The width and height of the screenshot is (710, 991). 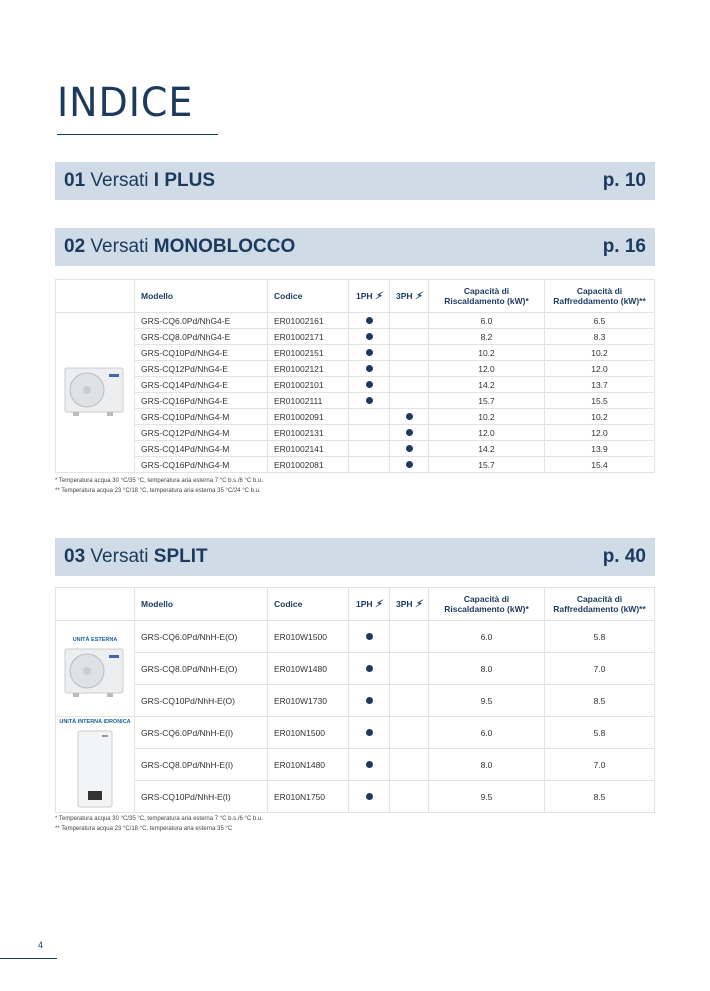 I want to click on section-03-link: 03 Versati SPLIT p. 40, so click(x=355, y=557).